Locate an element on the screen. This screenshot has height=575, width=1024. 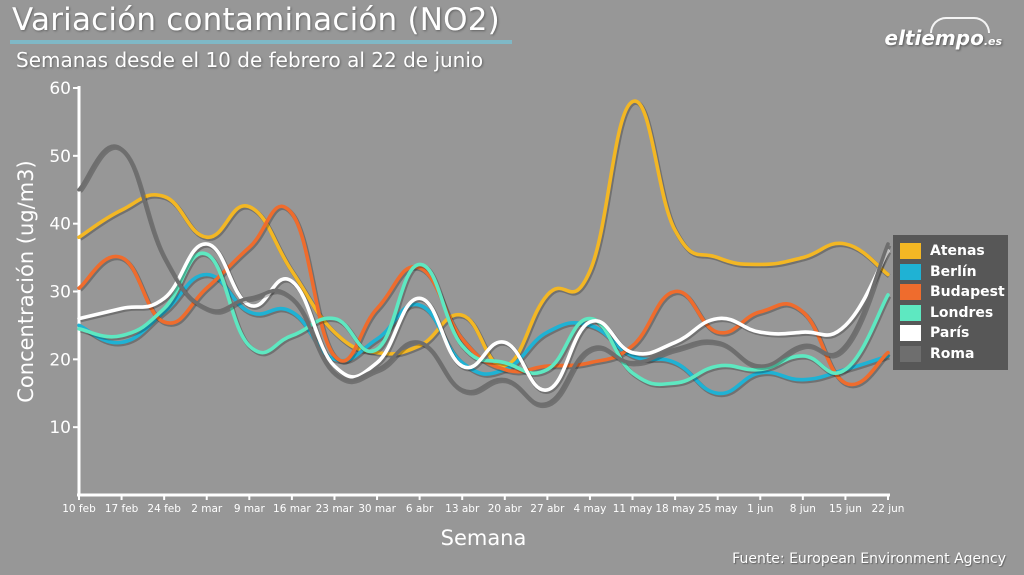
legend-label: Berlín is located at coordinates (953, 271).